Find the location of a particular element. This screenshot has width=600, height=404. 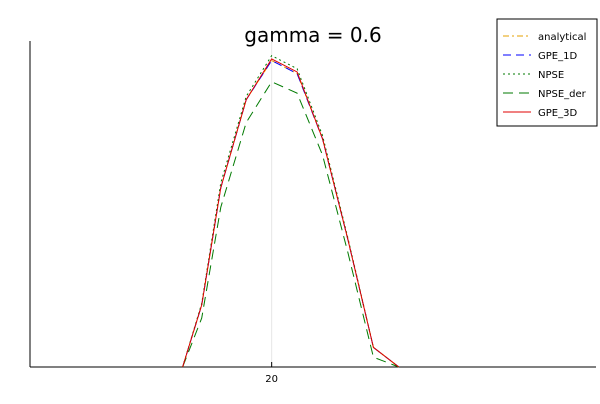

x-tick-layer: 20 is located at coordinates (271, 373).